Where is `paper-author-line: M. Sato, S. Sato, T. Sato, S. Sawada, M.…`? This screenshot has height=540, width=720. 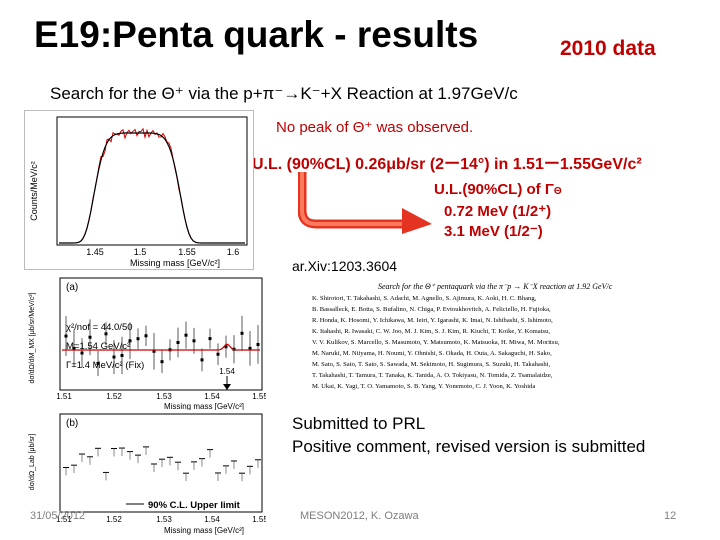
paper-author-line: M. Sato, S. Sato, T. Sato, S. Sawada, M.… is located at coordinates (431, 364).